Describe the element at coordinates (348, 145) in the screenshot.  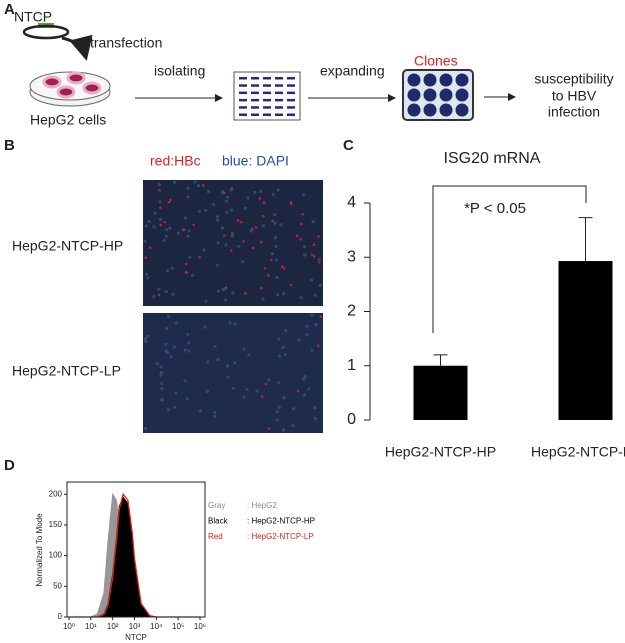
I see `panel-label: C` at that location.